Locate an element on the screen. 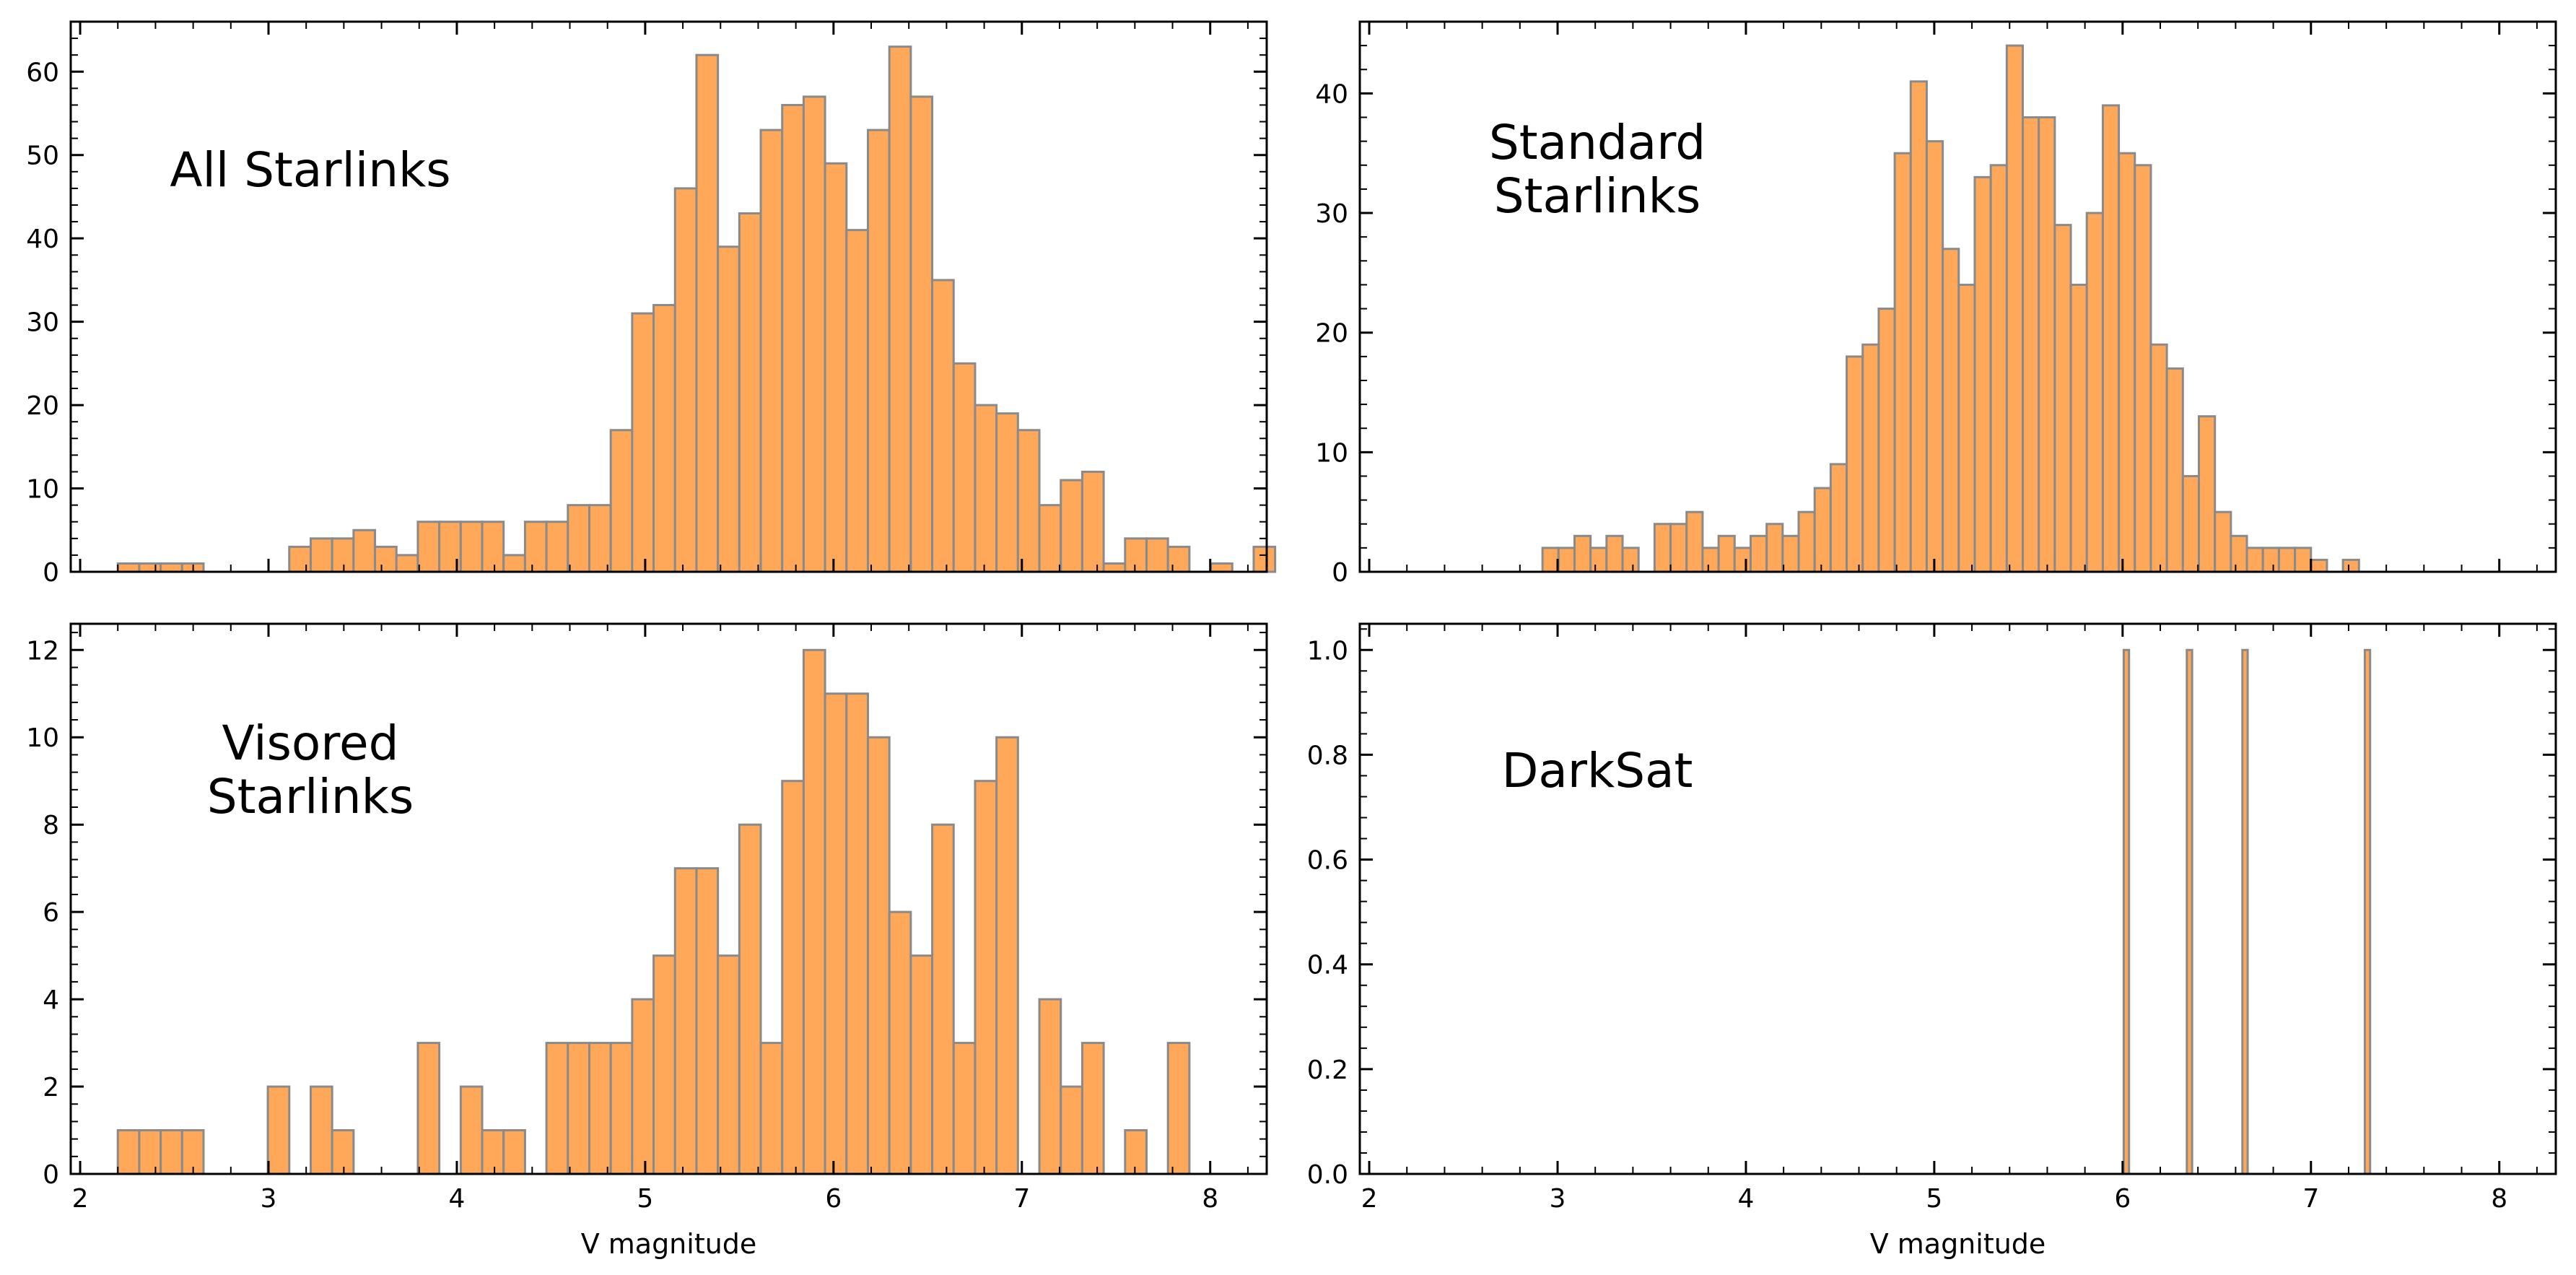 This screenshot has height=1275, width=2576. bars is located at coordinates (2247, 911).